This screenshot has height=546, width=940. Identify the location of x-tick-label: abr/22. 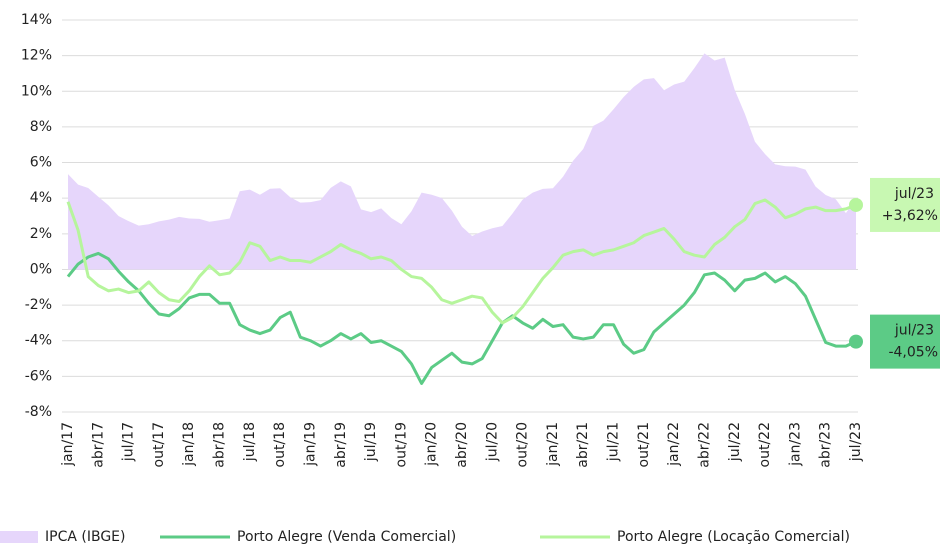
(704, 445).